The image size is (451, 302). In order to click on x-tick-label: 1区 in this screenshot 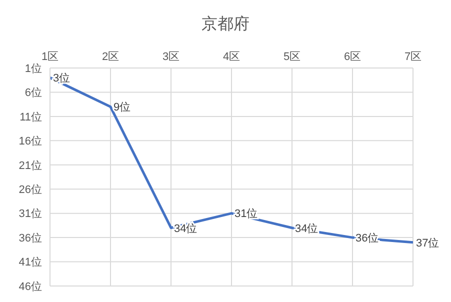, I will do `click(50, 57)`.